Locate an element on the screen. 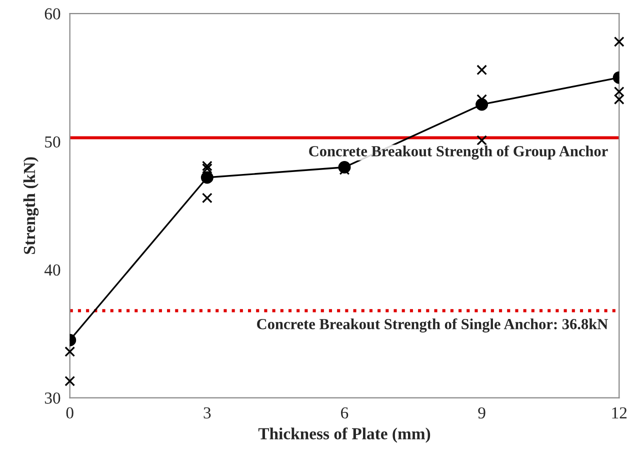 This screenshot has width=635, height=452. y-tick-label: 60 is located at coordinates (52, 14).